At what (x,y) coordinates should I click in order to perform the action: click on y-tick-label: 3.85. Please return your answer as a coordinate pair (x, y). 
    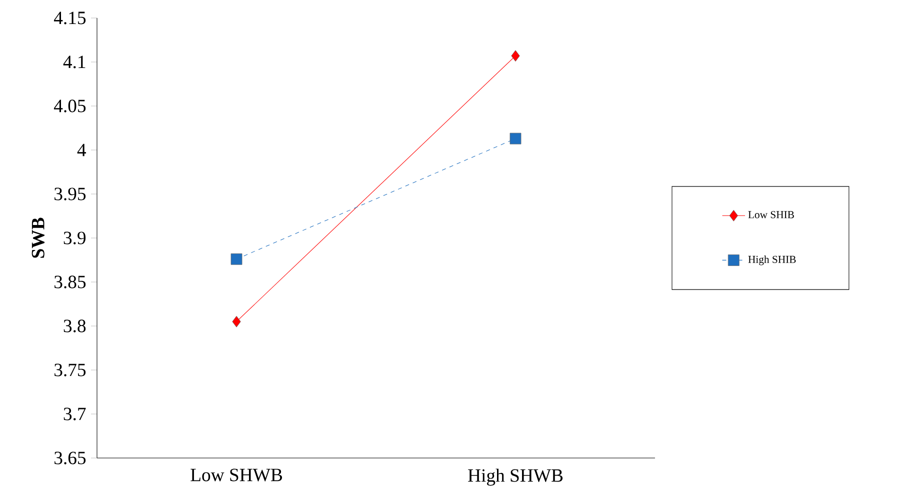
    Looking at the image, I should click on (70, 282).